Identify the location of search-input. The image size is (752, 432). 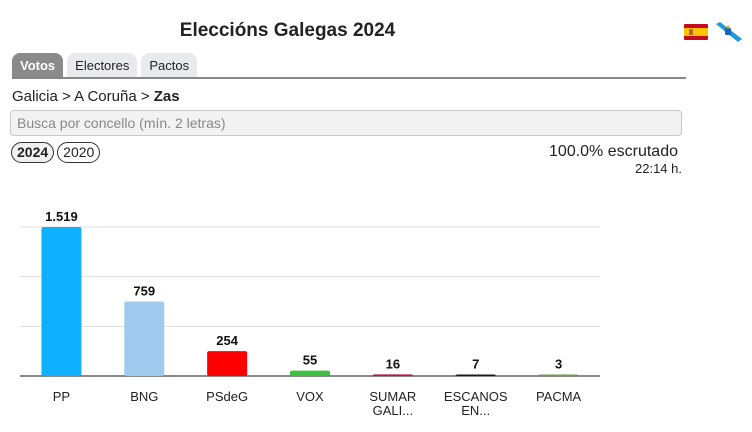
(346, 123).